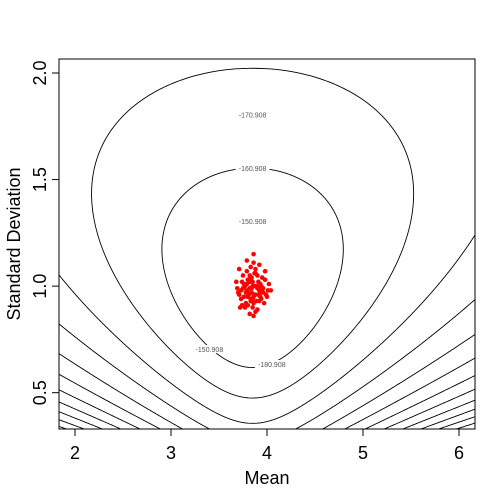 The image size is (504, 504). Describe the element at coordinates (253, 116) in the screenshot. I see `contour-label: -170.908` at that location.